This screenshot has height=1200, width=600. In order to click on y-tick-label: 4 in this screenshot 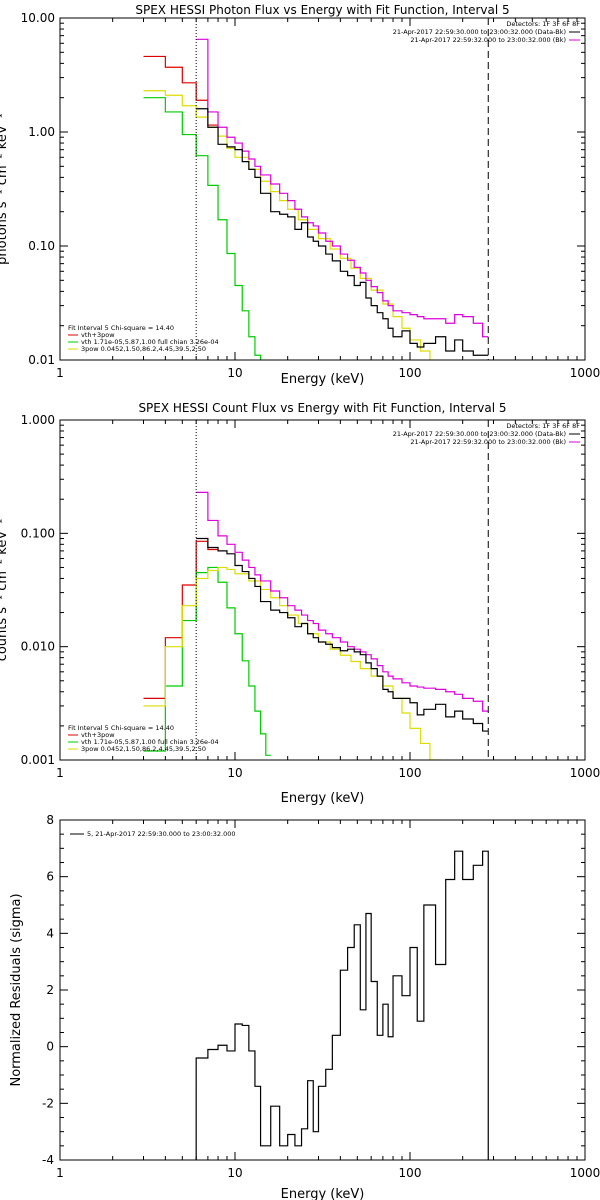, I will do `click(50, 933)`.